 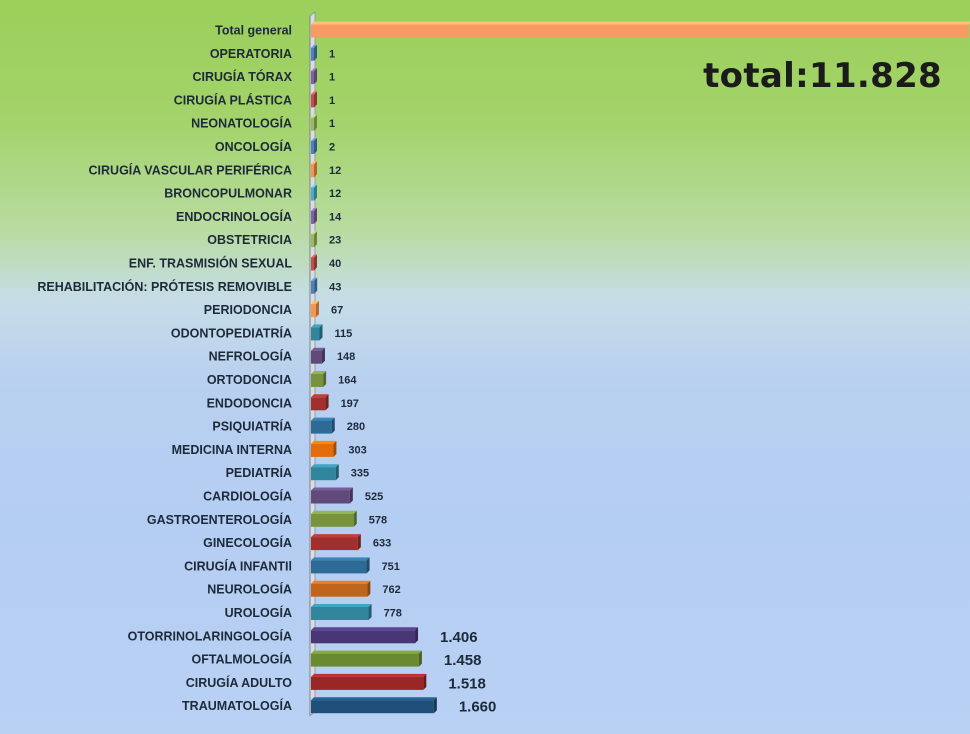 I want to click on category-label: ENF. TRASMISIÓN SEXUAL, so click(x=211, y=263).